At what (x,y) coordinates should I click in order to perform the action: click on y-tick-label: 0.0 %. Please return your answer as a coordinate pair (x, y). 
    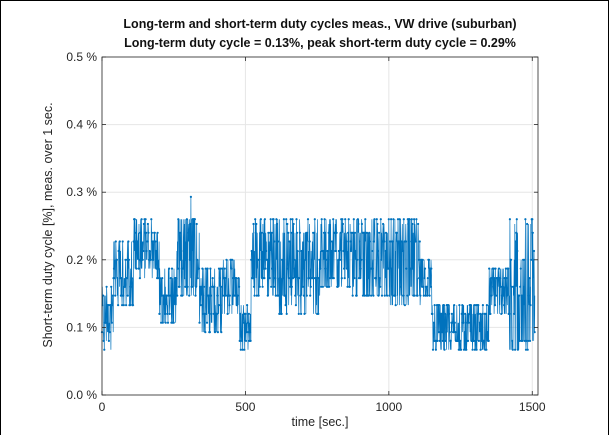
    Looking at the image, I should click on (81, 395).